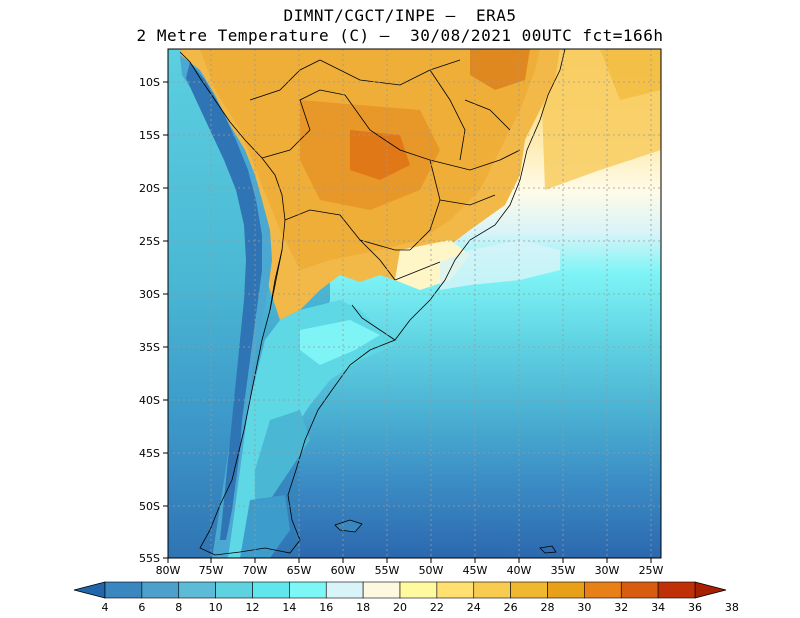 Image resolution: width=800 pixels, height=618 pixels. I want to click on lat-label: 15S, so click(149, 135).